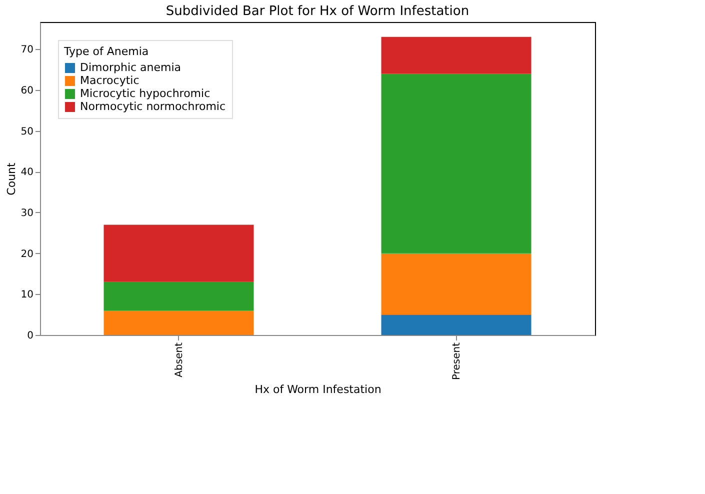 The width and height of the screenshot is (705, 494). I want to click on legend-title: Type of Anemia, so click(106, 51).